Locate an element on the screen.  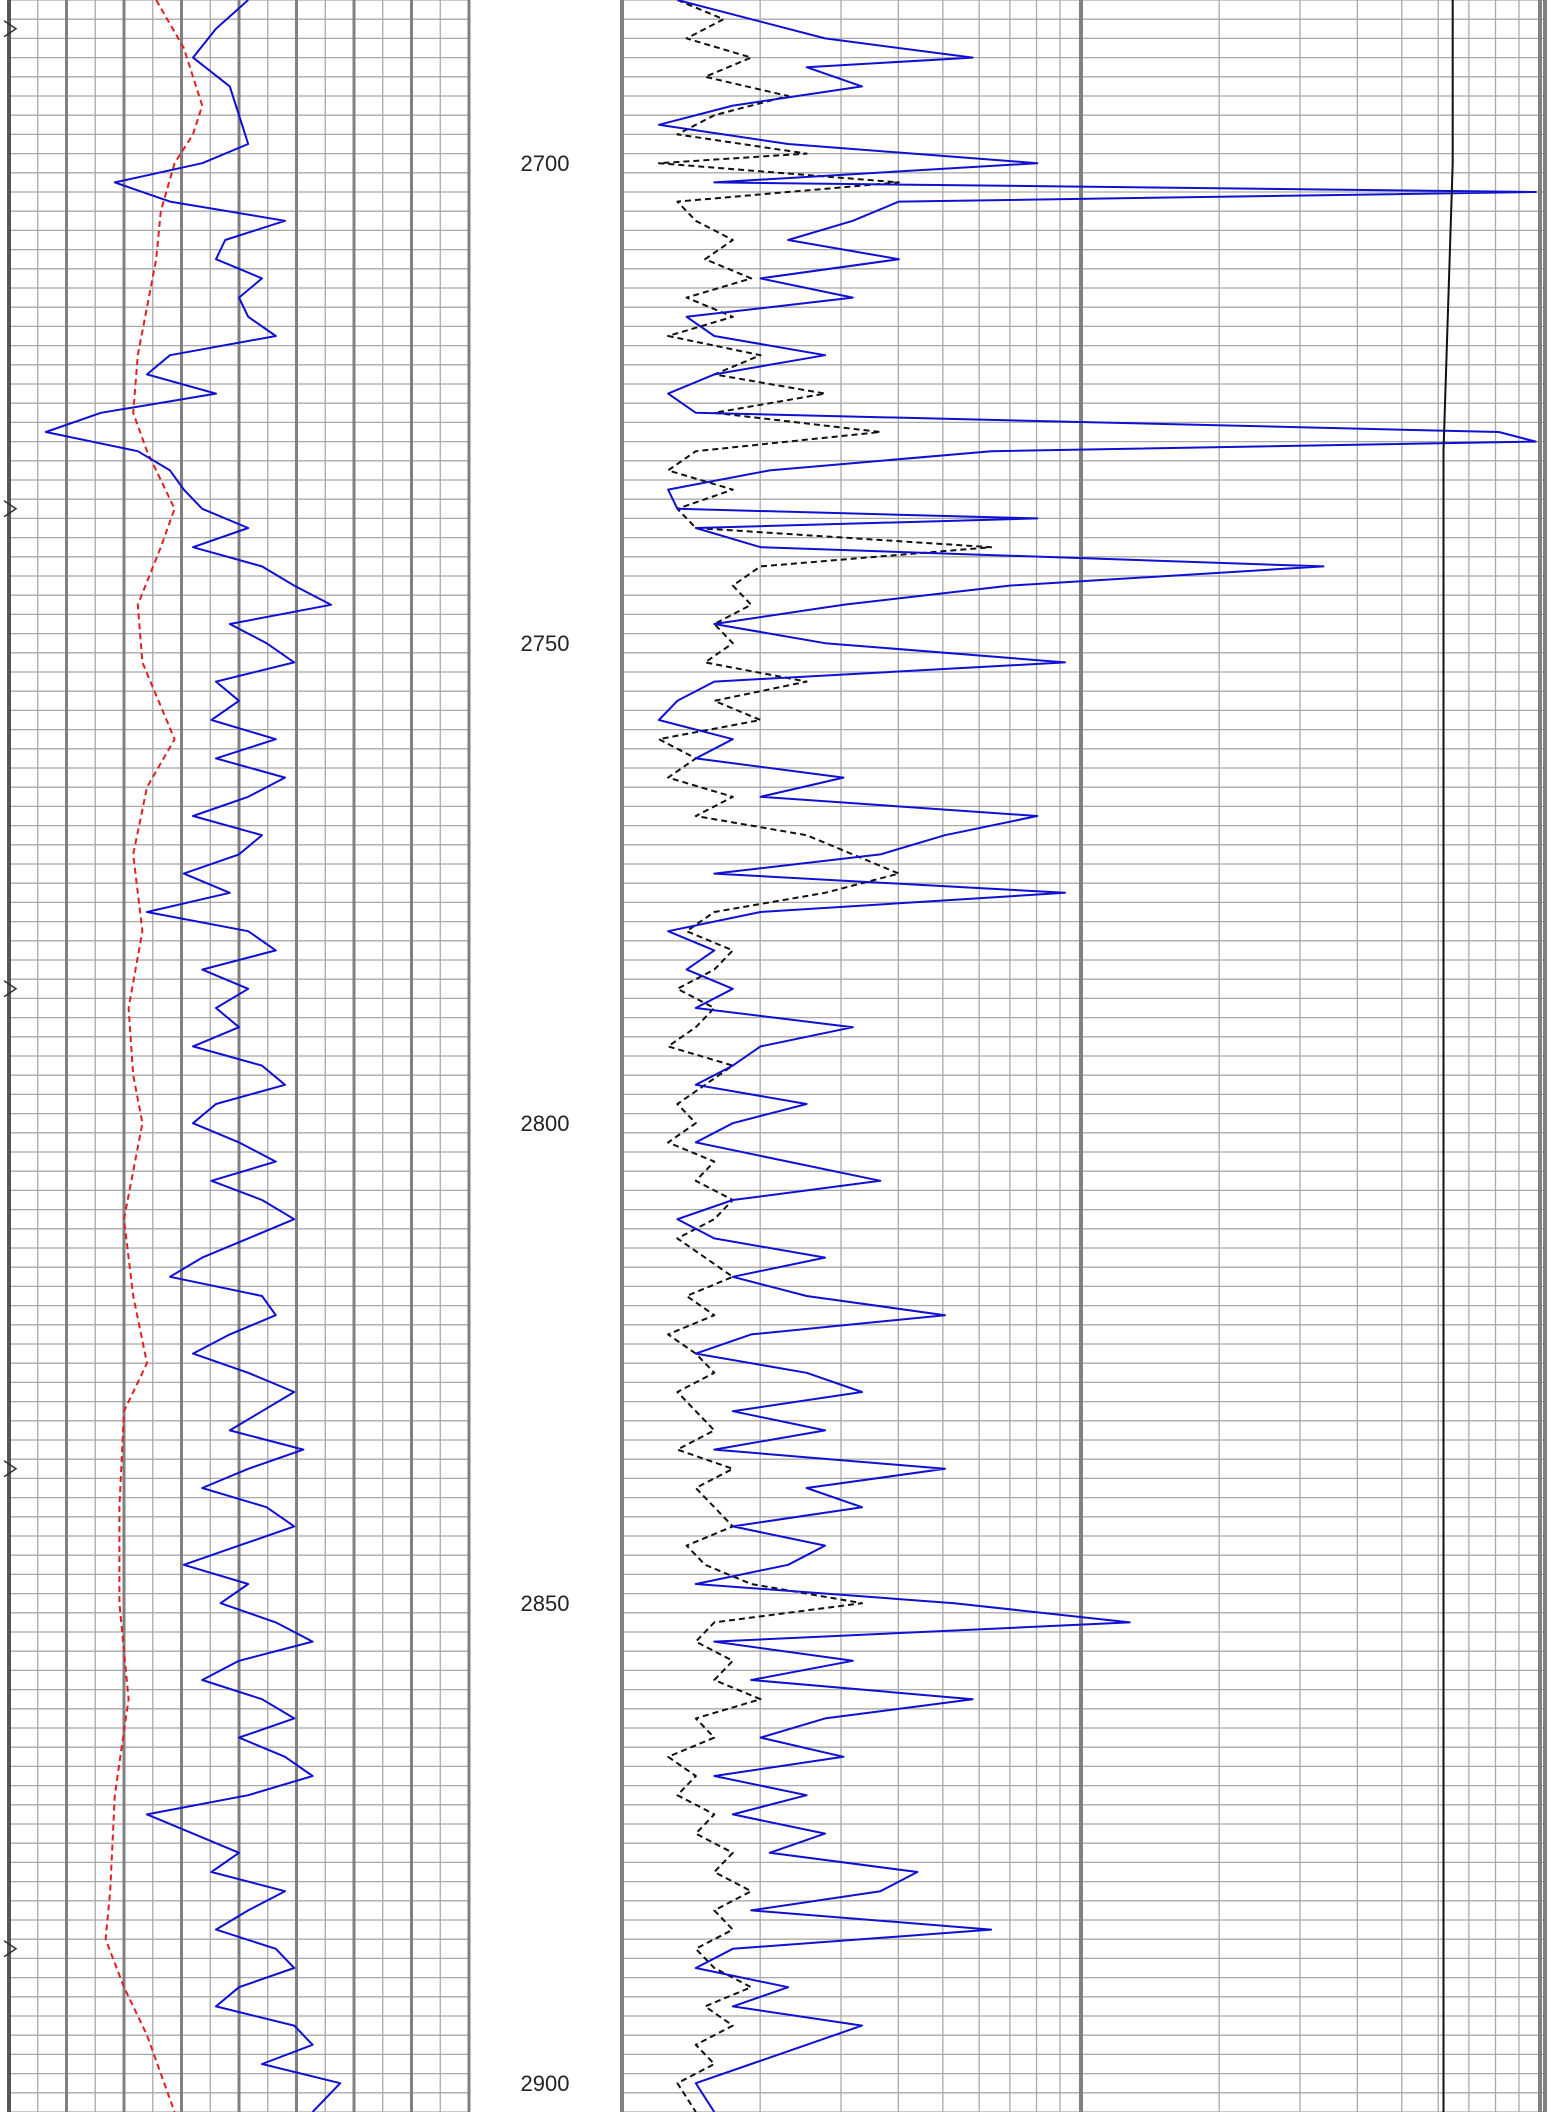
depth-label-2800: 2800 is located at coordinates (545, 1123).